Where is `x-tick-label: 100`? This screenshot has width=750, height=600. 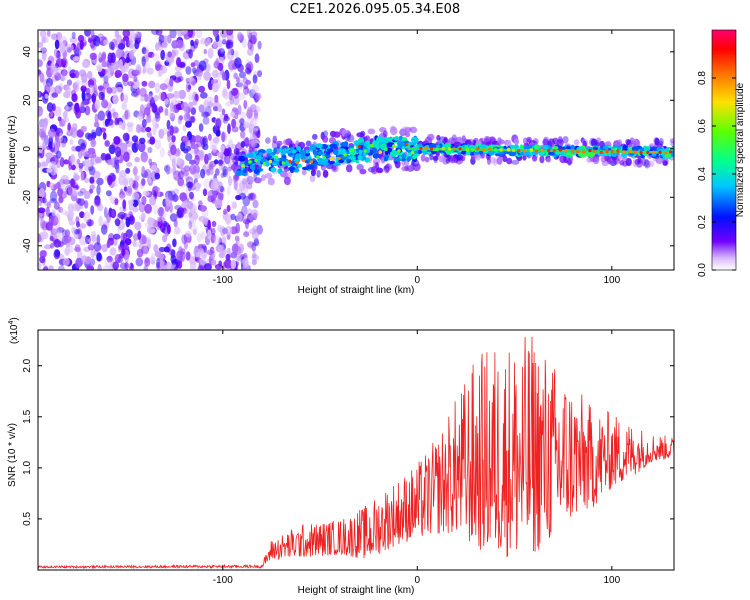
x-tick-label: 100 is located at coordinates (611, 280).